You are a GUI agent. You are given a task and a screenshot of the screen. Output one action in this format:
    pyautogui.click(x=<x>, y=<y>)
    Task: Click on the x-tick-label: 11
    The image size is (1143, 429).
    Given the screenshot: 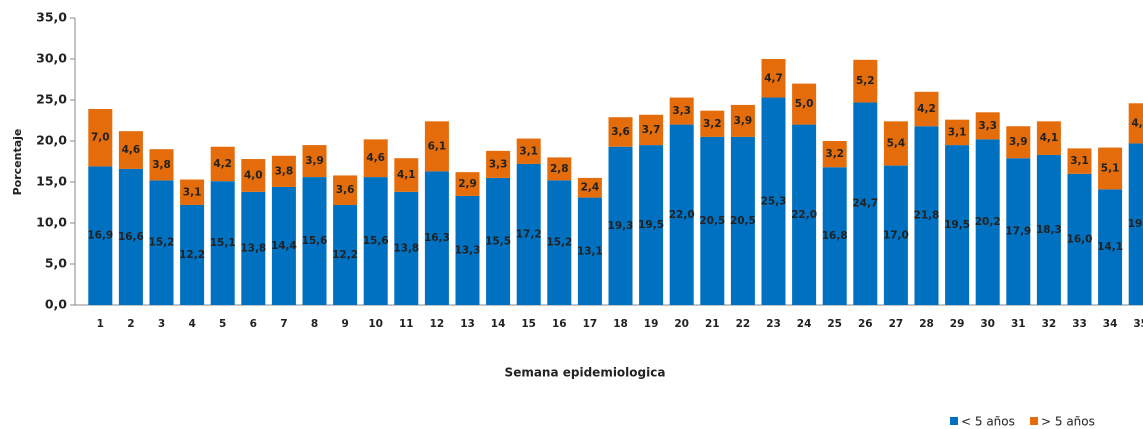 What is the action you would take?
    pyautogui.click(x=406, y=324)
    